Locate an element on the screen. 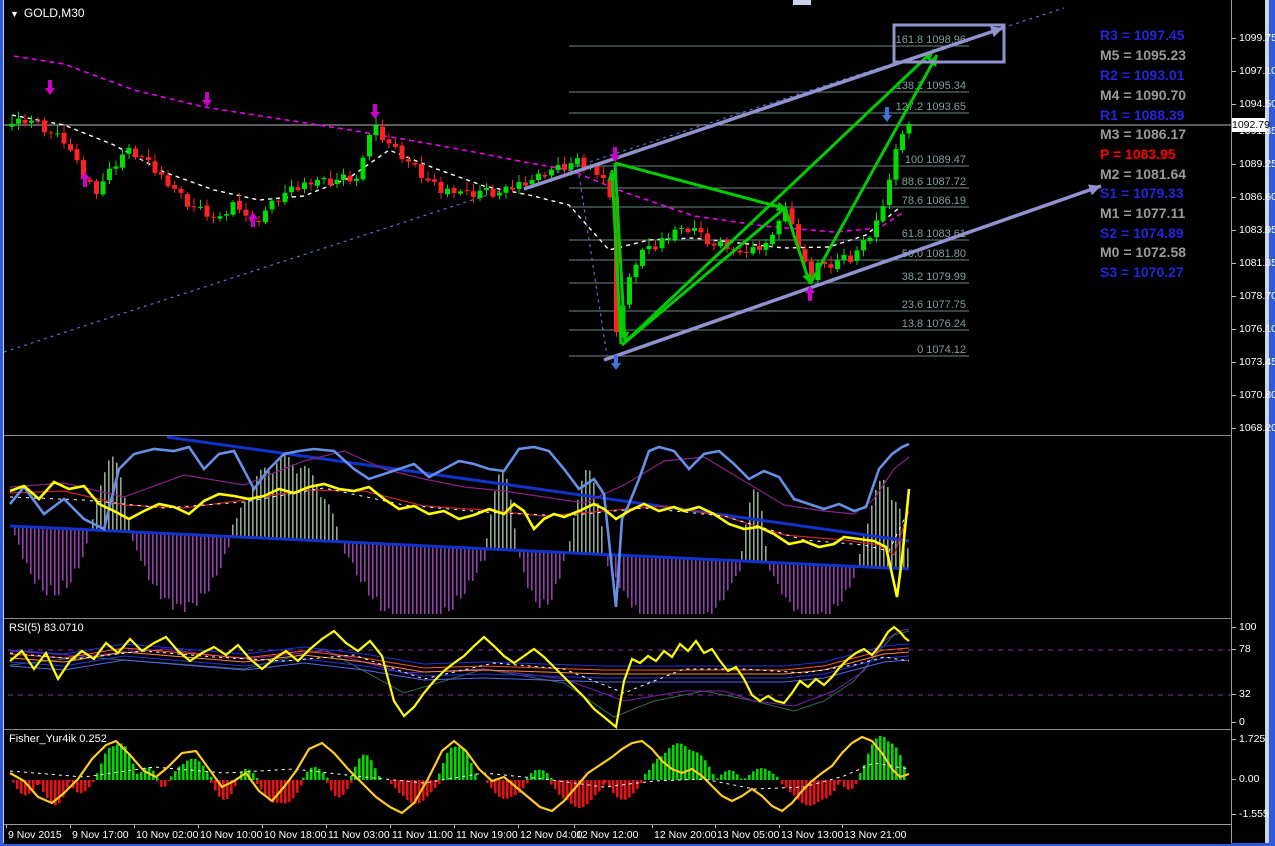 Image resolution: width=1275 pixels, height=846 pixels. pivot-label: M4 = 1090.70 is located at coordinates (1143, 95).